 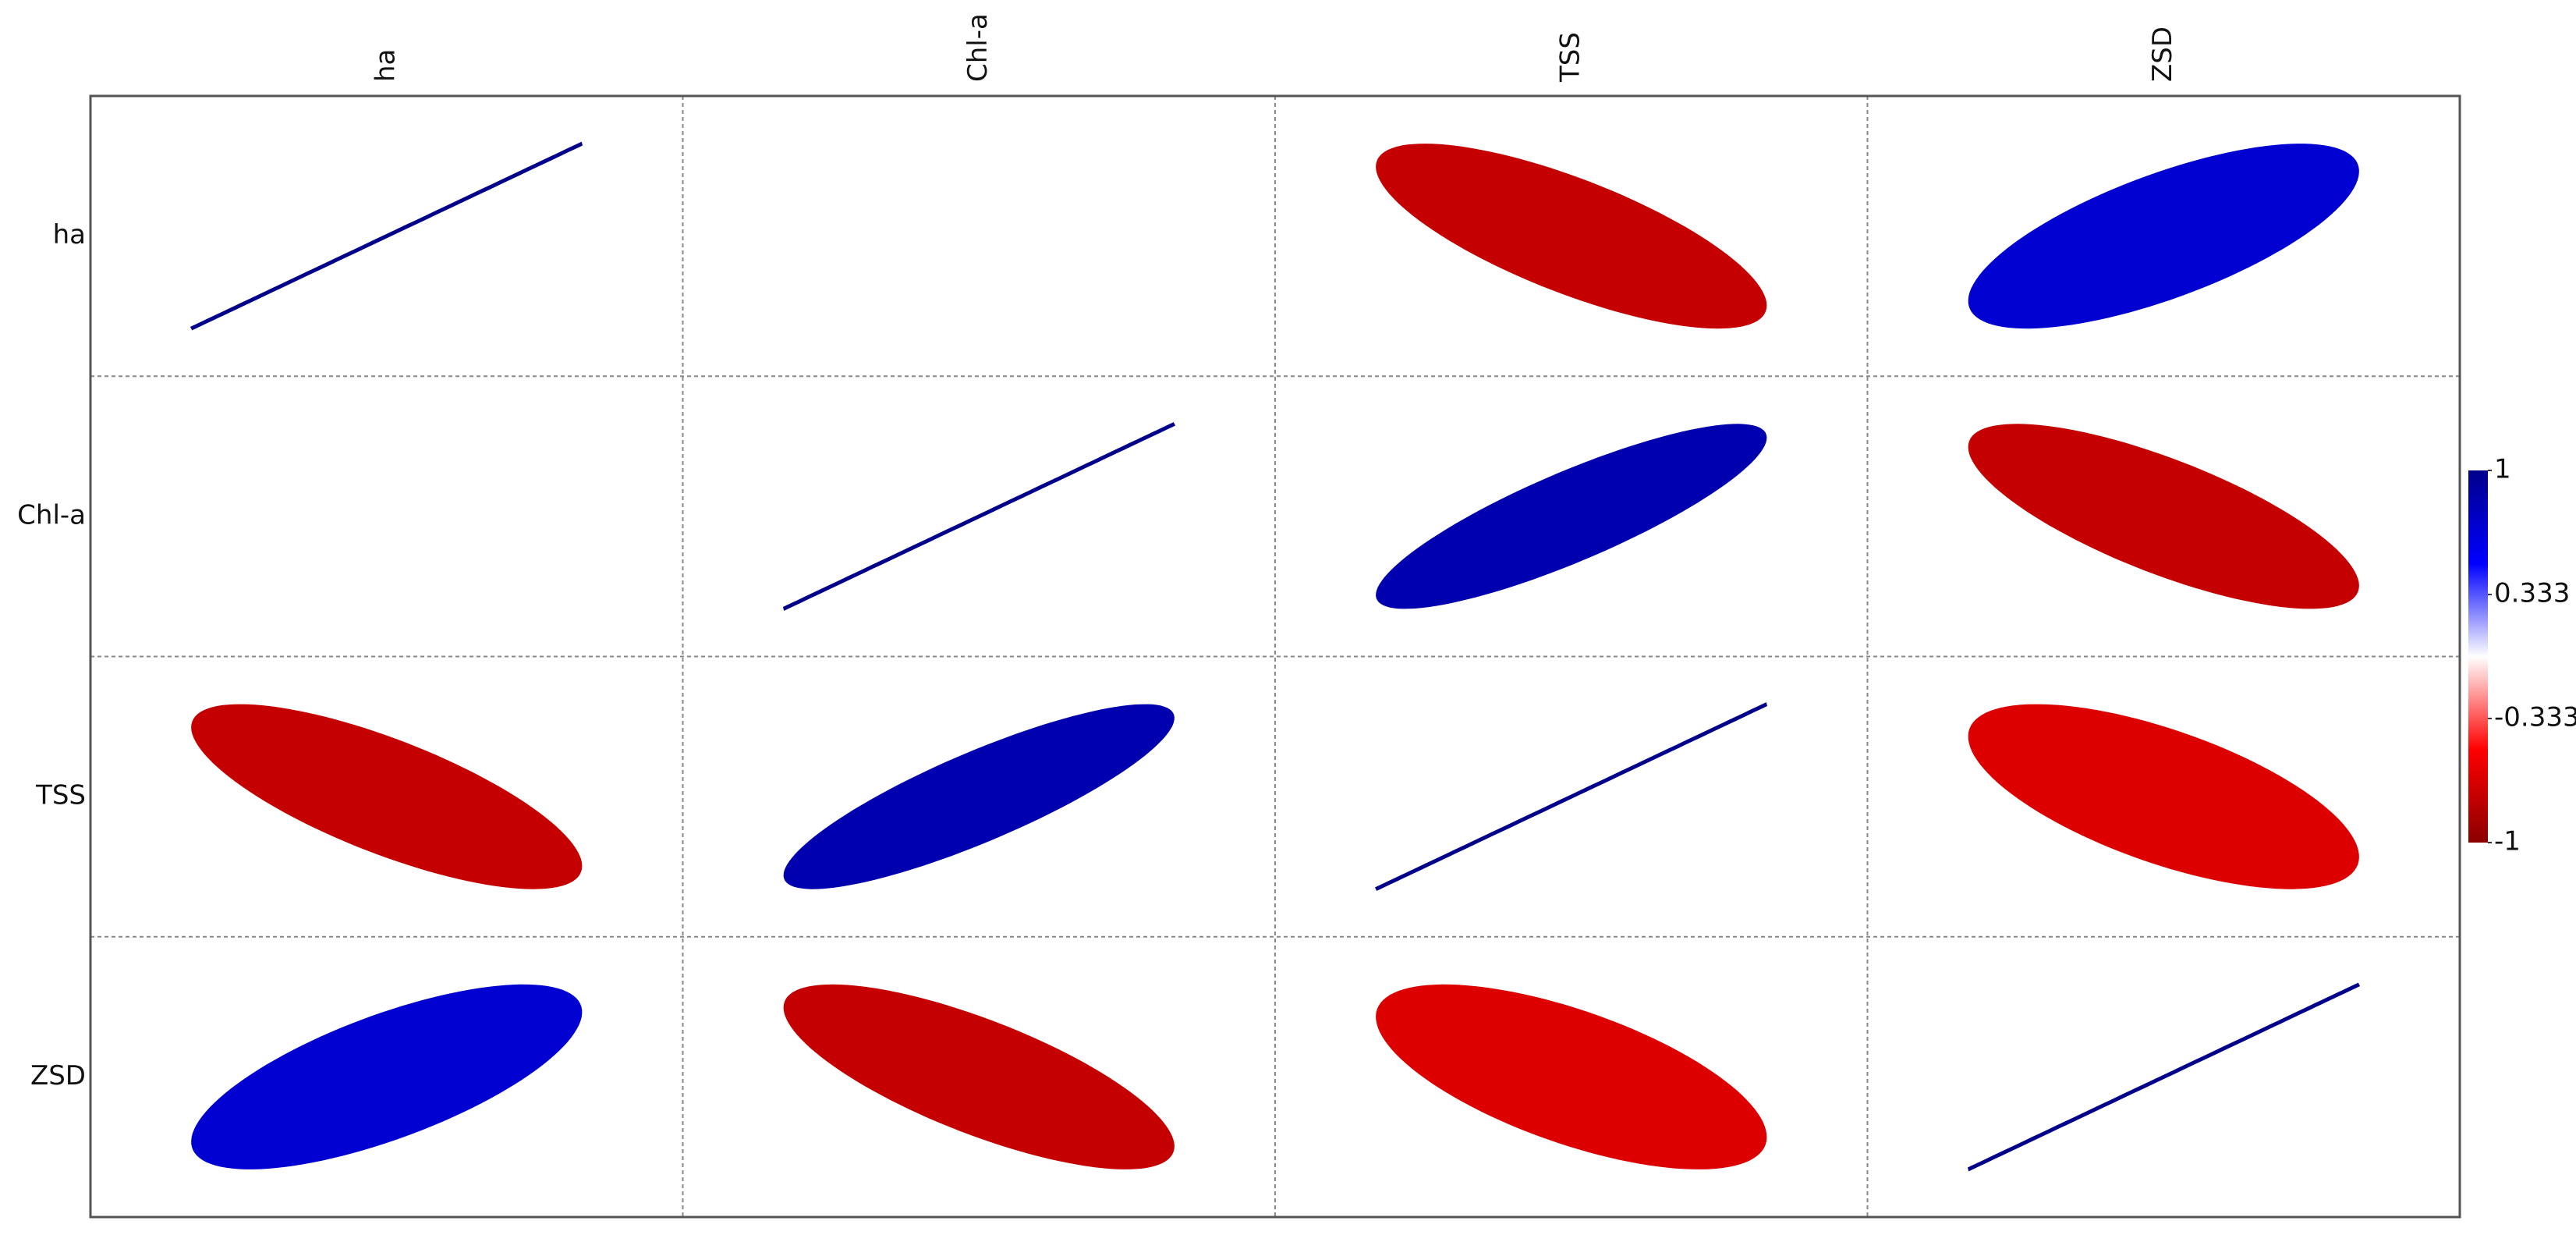 What do you see at coordinates (385, 65) in the screenshot?
I see `column-label: ha` at bounding box center [385, 65].